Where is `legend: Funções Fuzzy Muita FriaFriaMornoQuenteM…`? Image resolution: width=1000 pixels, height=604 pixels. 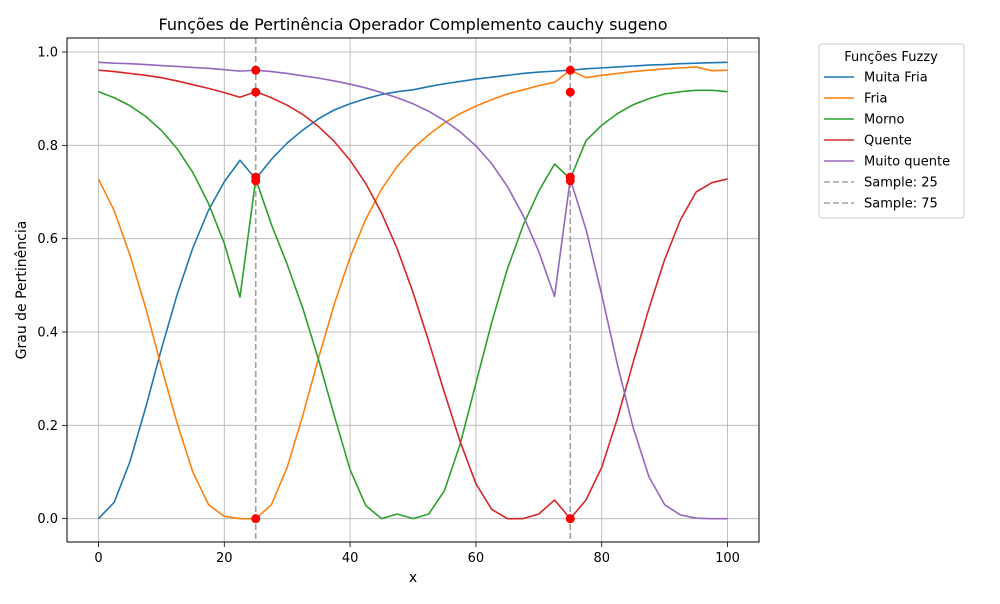 legend: Funções Fuzzy Muita FriaFriaMornoQuenteM… is located at coordinates (891, 131).